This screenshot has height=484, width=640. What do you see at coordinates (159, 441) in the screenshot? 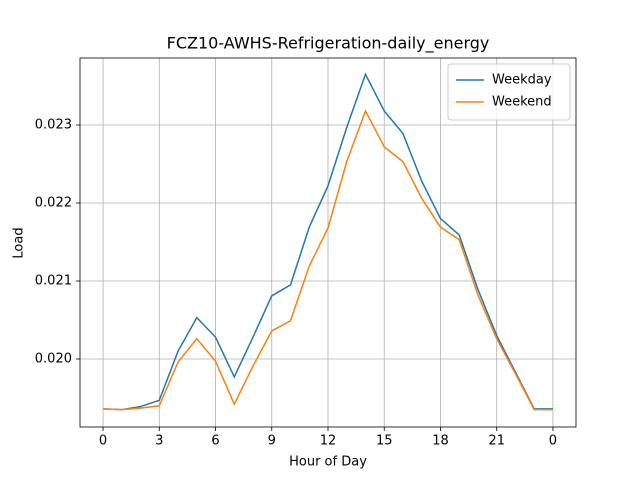
I see `x-tick-label: 3` at bounding box center [159, 441].